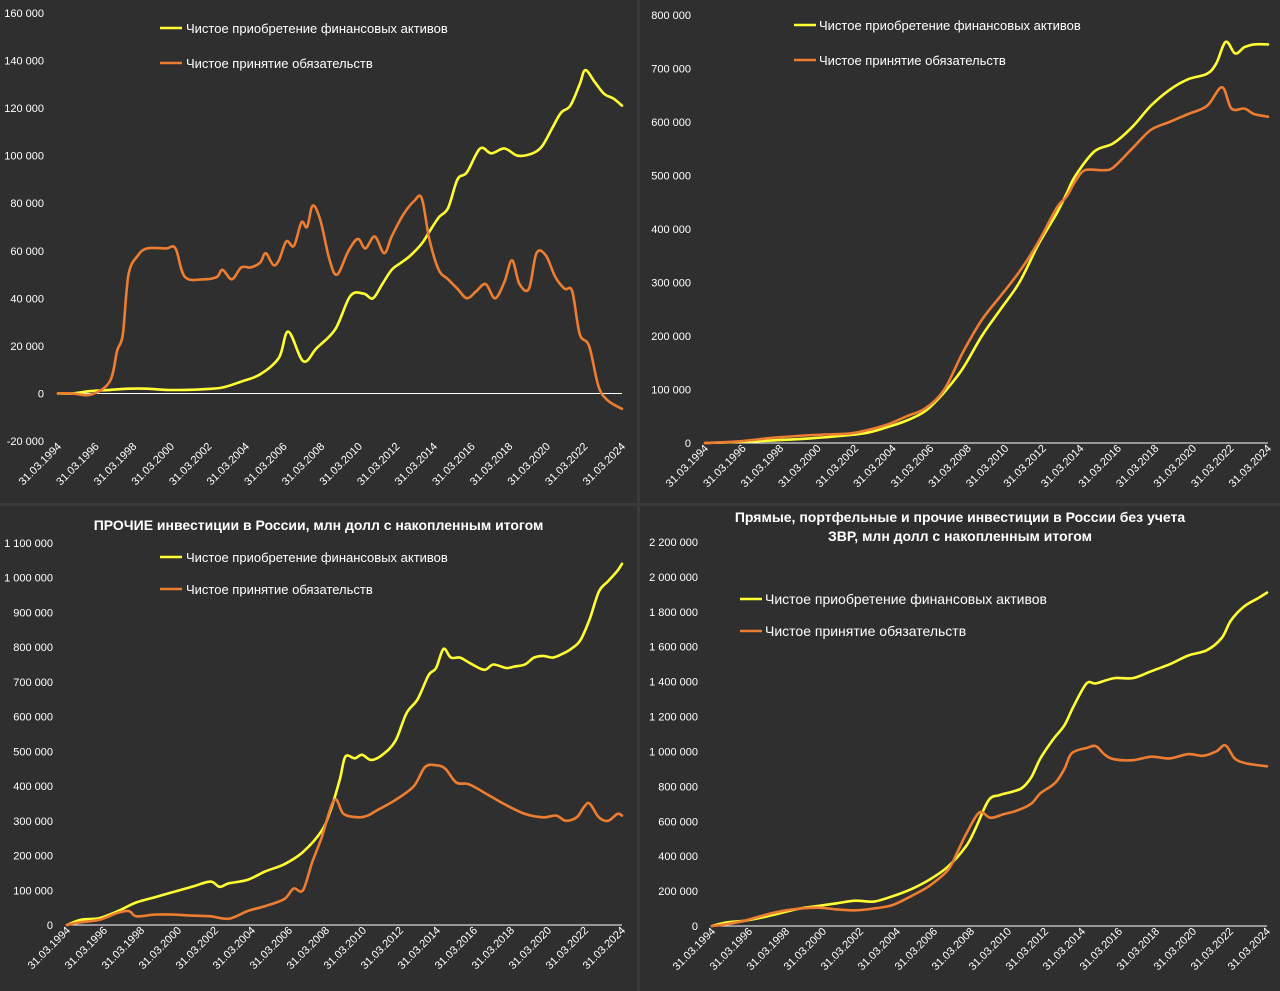 The width and height of the screenshot is (1280, 991). What do you see at coordinates (27, 252) in the screenshot?
I see `y-tick-label: 60 000` at bounding box center [27, 252].